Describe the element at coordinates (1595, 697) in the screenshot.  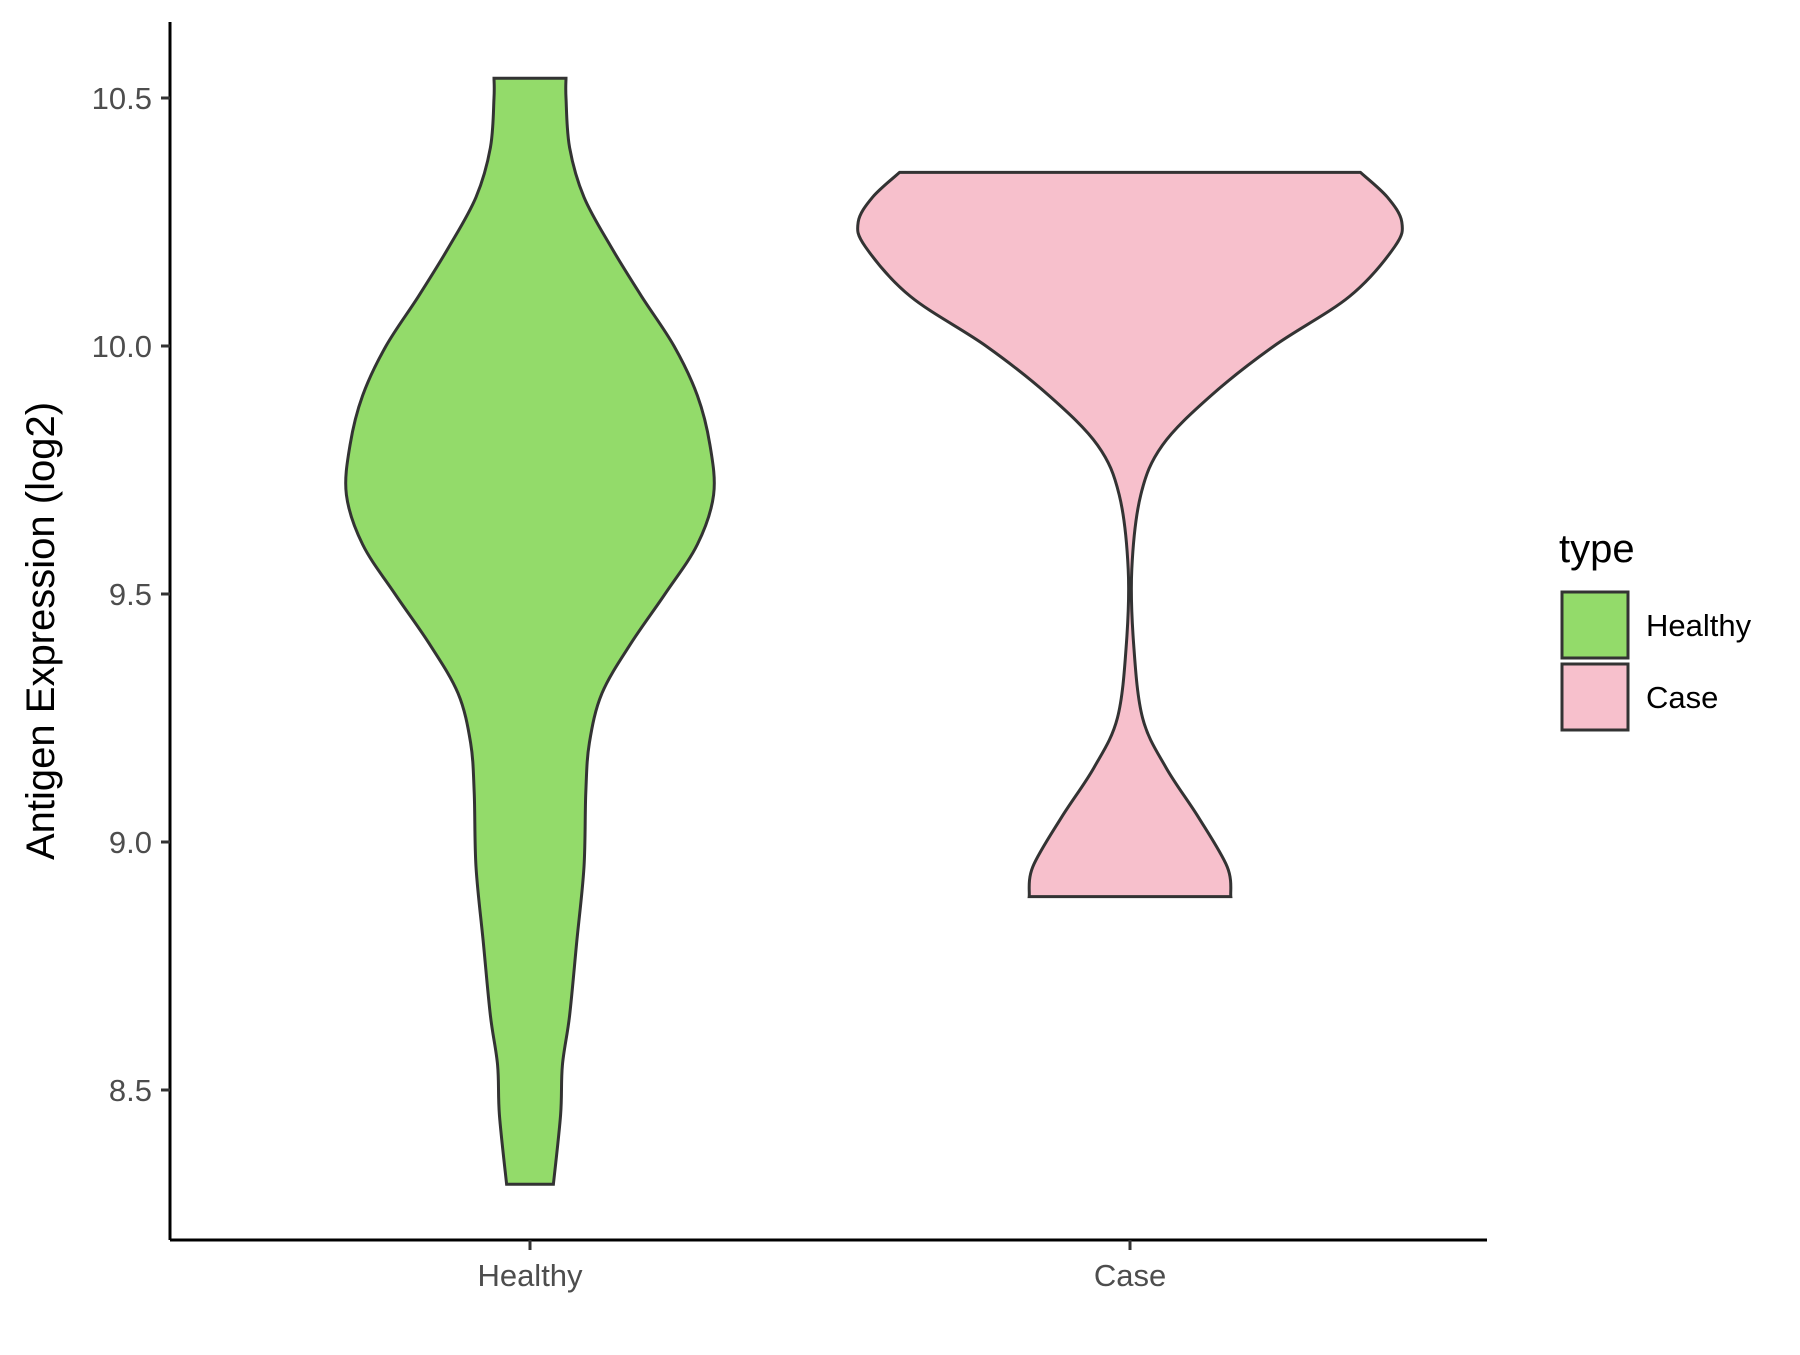
I see `legend-key-case` at that location.